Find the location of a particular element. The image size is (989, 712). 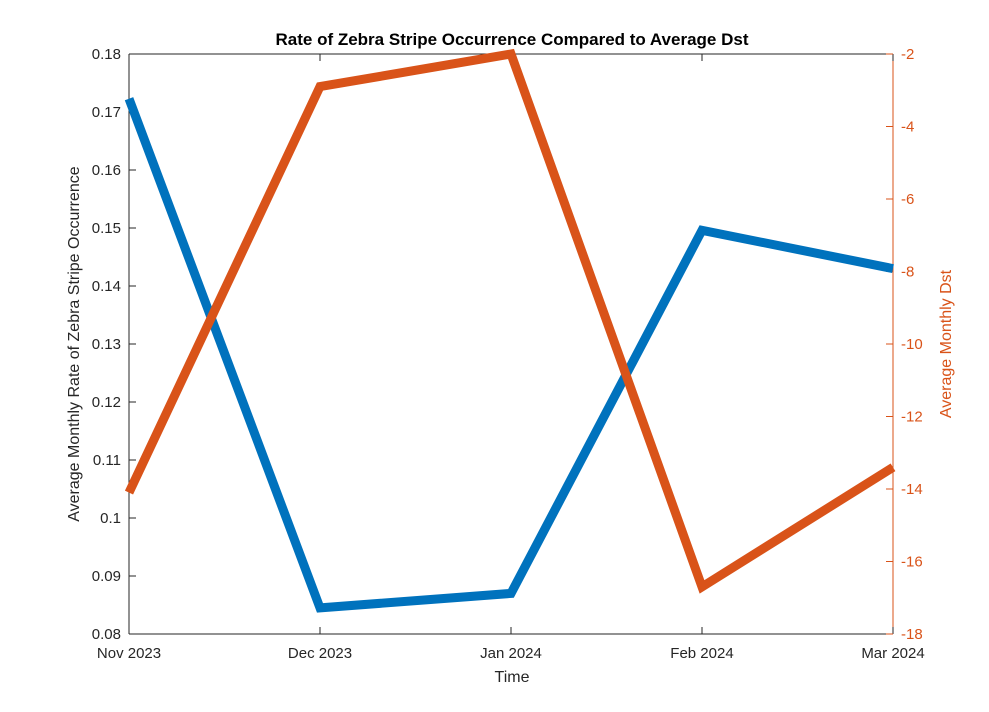

left-y-tick-label: 0.18 is located at coordinates (106, 54).